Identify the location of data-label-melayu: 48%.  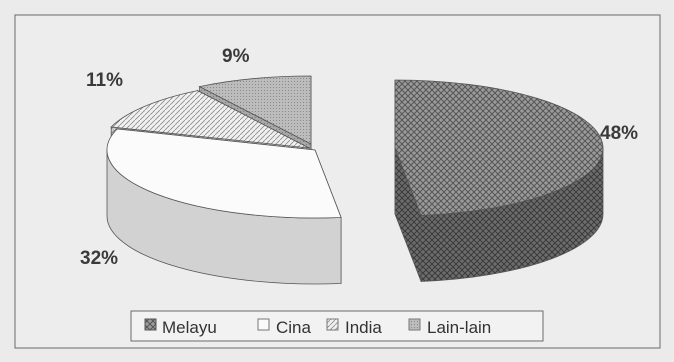
(619, 133).